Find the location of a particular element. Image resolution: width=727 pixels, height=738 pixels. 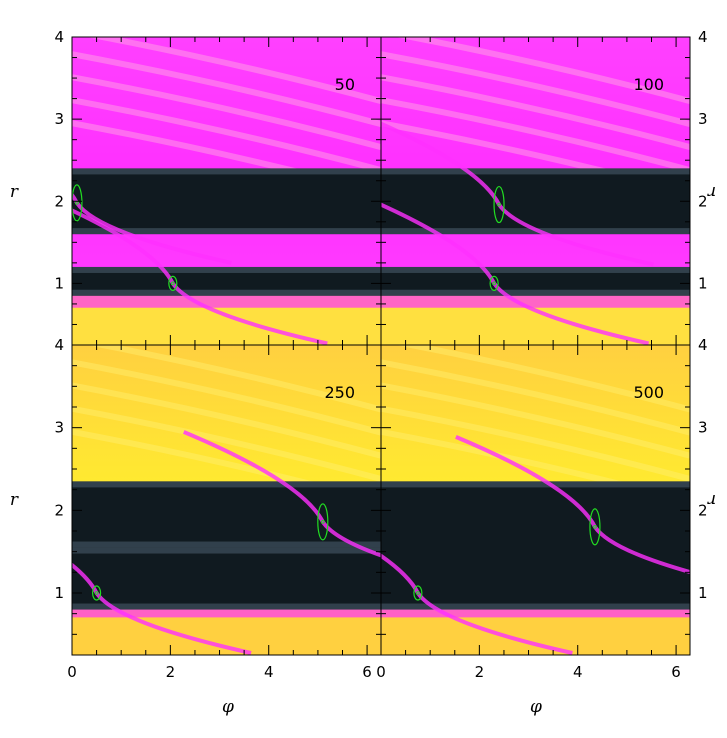

x-axis-title-right: φ is located at coordinates (536, 707).